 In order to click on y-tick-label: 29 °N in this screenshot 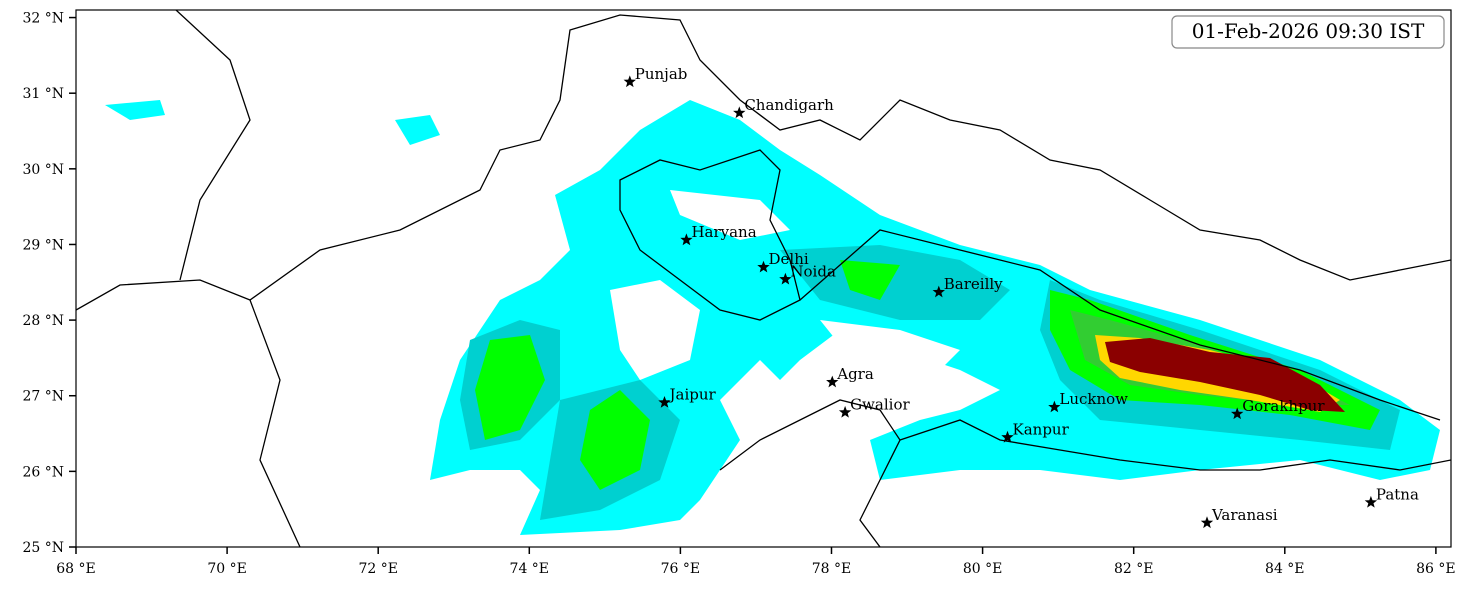, I will do `click(43, 245)`.